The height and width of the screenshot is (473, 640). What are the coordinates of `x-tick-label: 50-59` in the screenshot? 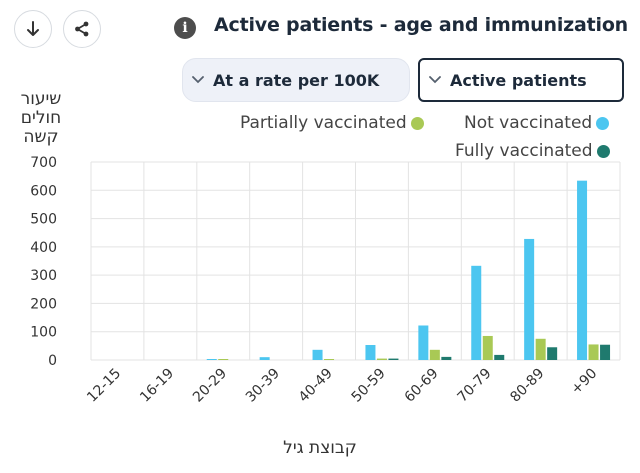 It's located at (369, 386).